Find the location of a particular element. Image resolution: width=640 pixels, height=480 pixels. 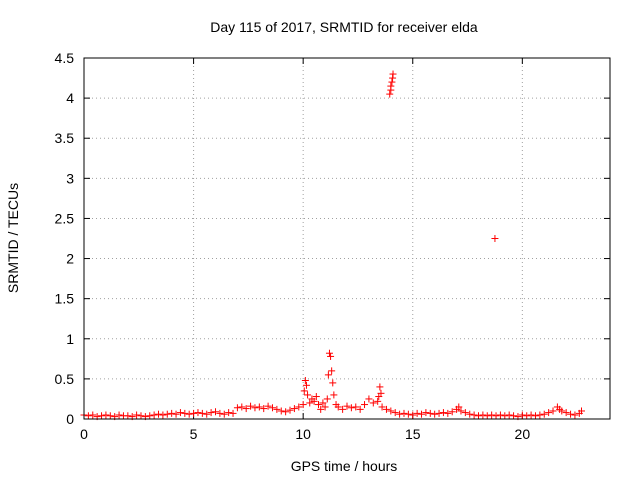

x-tick-label: 10 is located at coordinates (303, 434).